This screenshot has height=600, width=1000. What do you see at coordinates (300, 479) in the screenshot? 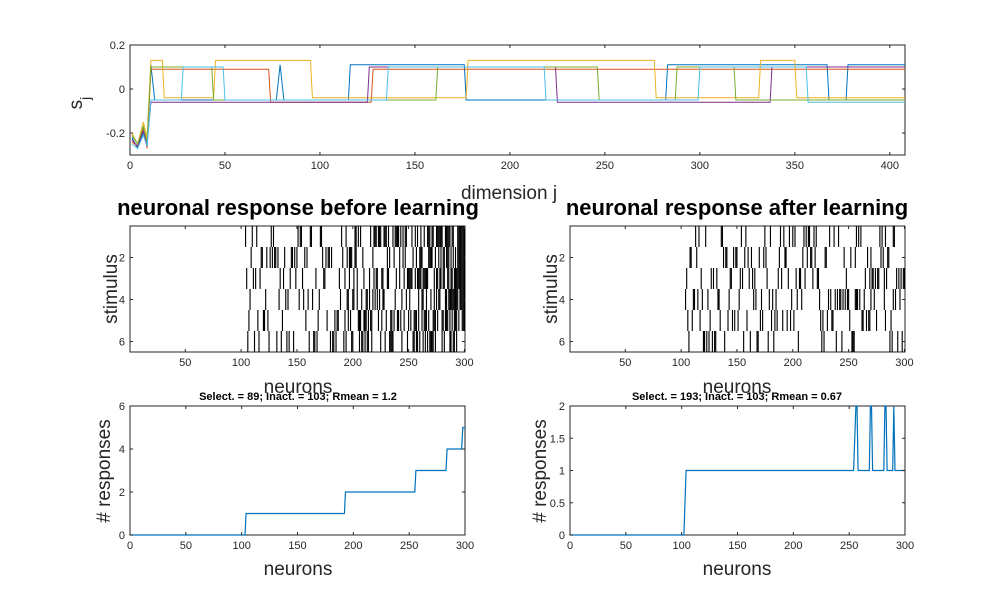
I see `counts-before-x-ticks: 0 50 100 150 200 250 300` at bounding box center [300, 479].